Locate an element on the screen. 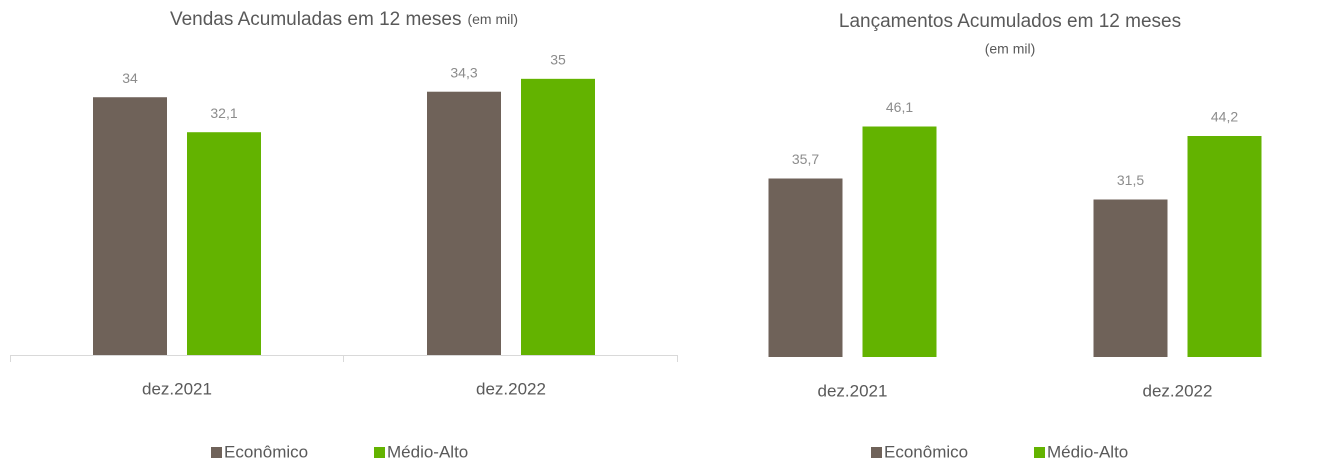 Image resolution: width=1344 pixels, height=465 pixels. value-label: 46,1 is located at coordinates (899, 107).